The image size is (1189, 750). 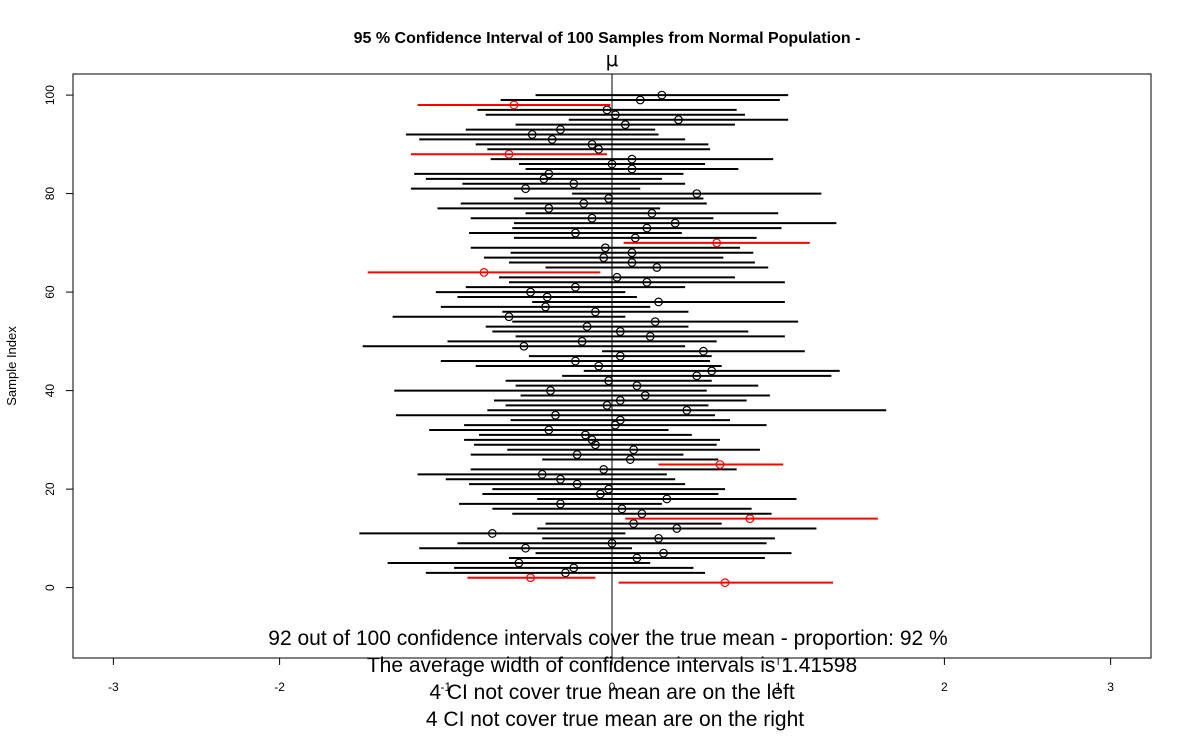 What do you see at coordinates (612, 687) in the screenshot?
I see `x-tick-label: 0` at bounding box center [612, 687].